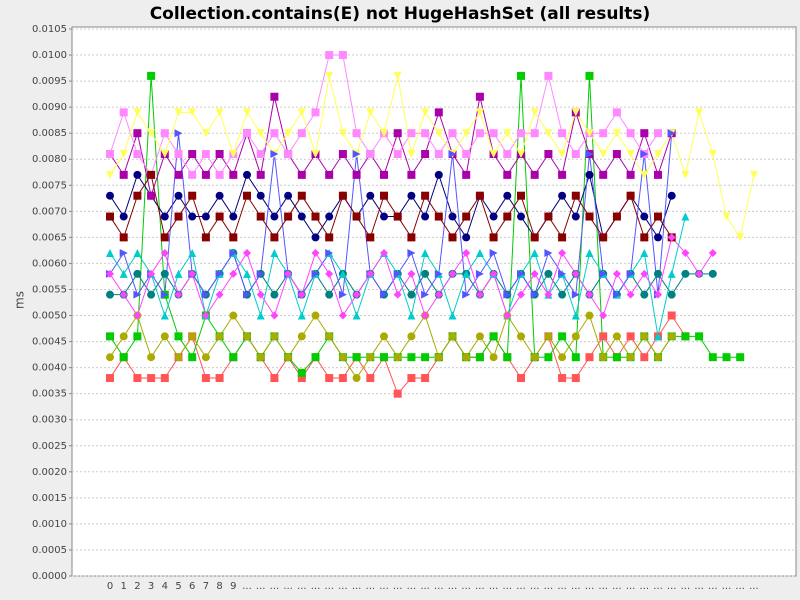 The image size is (800, 600). What do you see at coordinates (49, 237) in the screenshot?
I see `y-tick-label: 0.0065` at bounding box center [49, 237].